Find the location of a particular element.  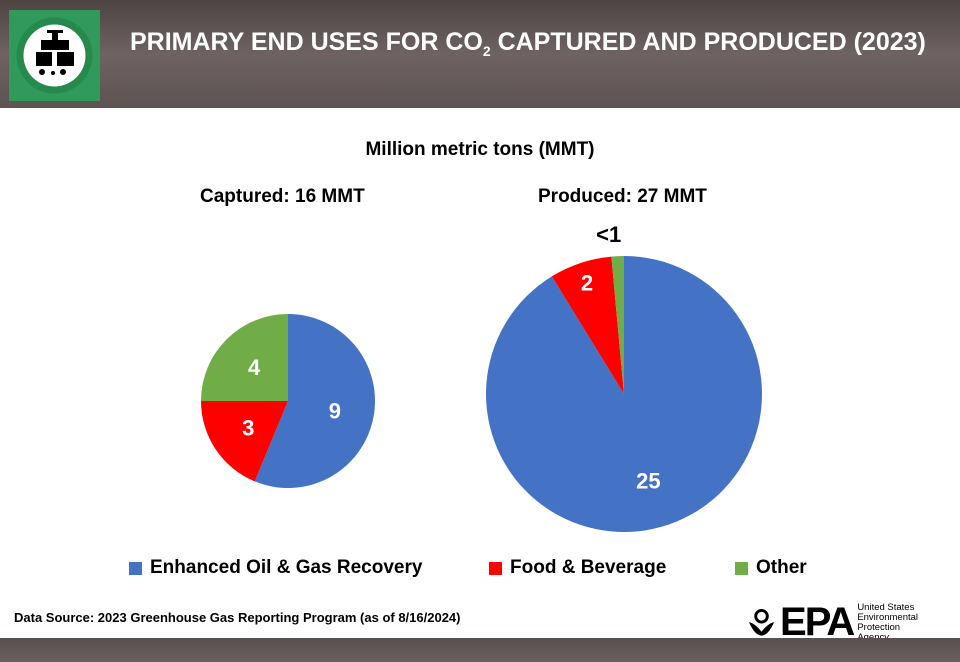

data-label: 3 is located at coordinates (248, 428).